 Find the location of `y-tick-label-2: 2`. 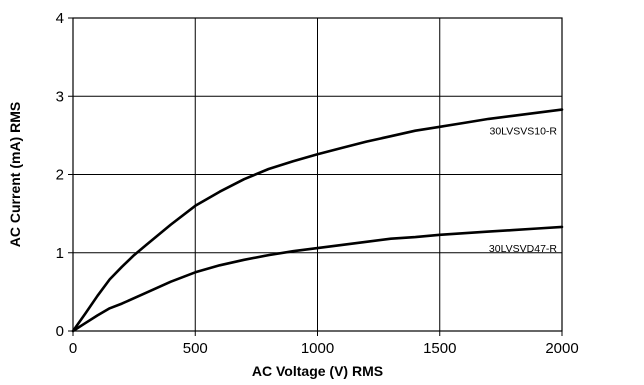

y-tick-label-2: 2 is located at coordinates (60, 175).